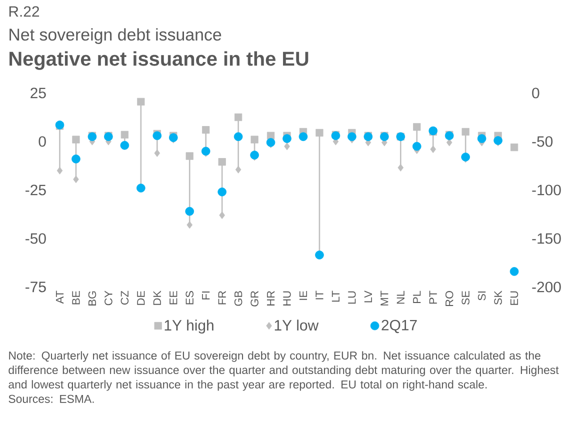  Describe the element at coordinates (124, 297) in the screenshot. I see `x-tick-label: CZ` at that location.